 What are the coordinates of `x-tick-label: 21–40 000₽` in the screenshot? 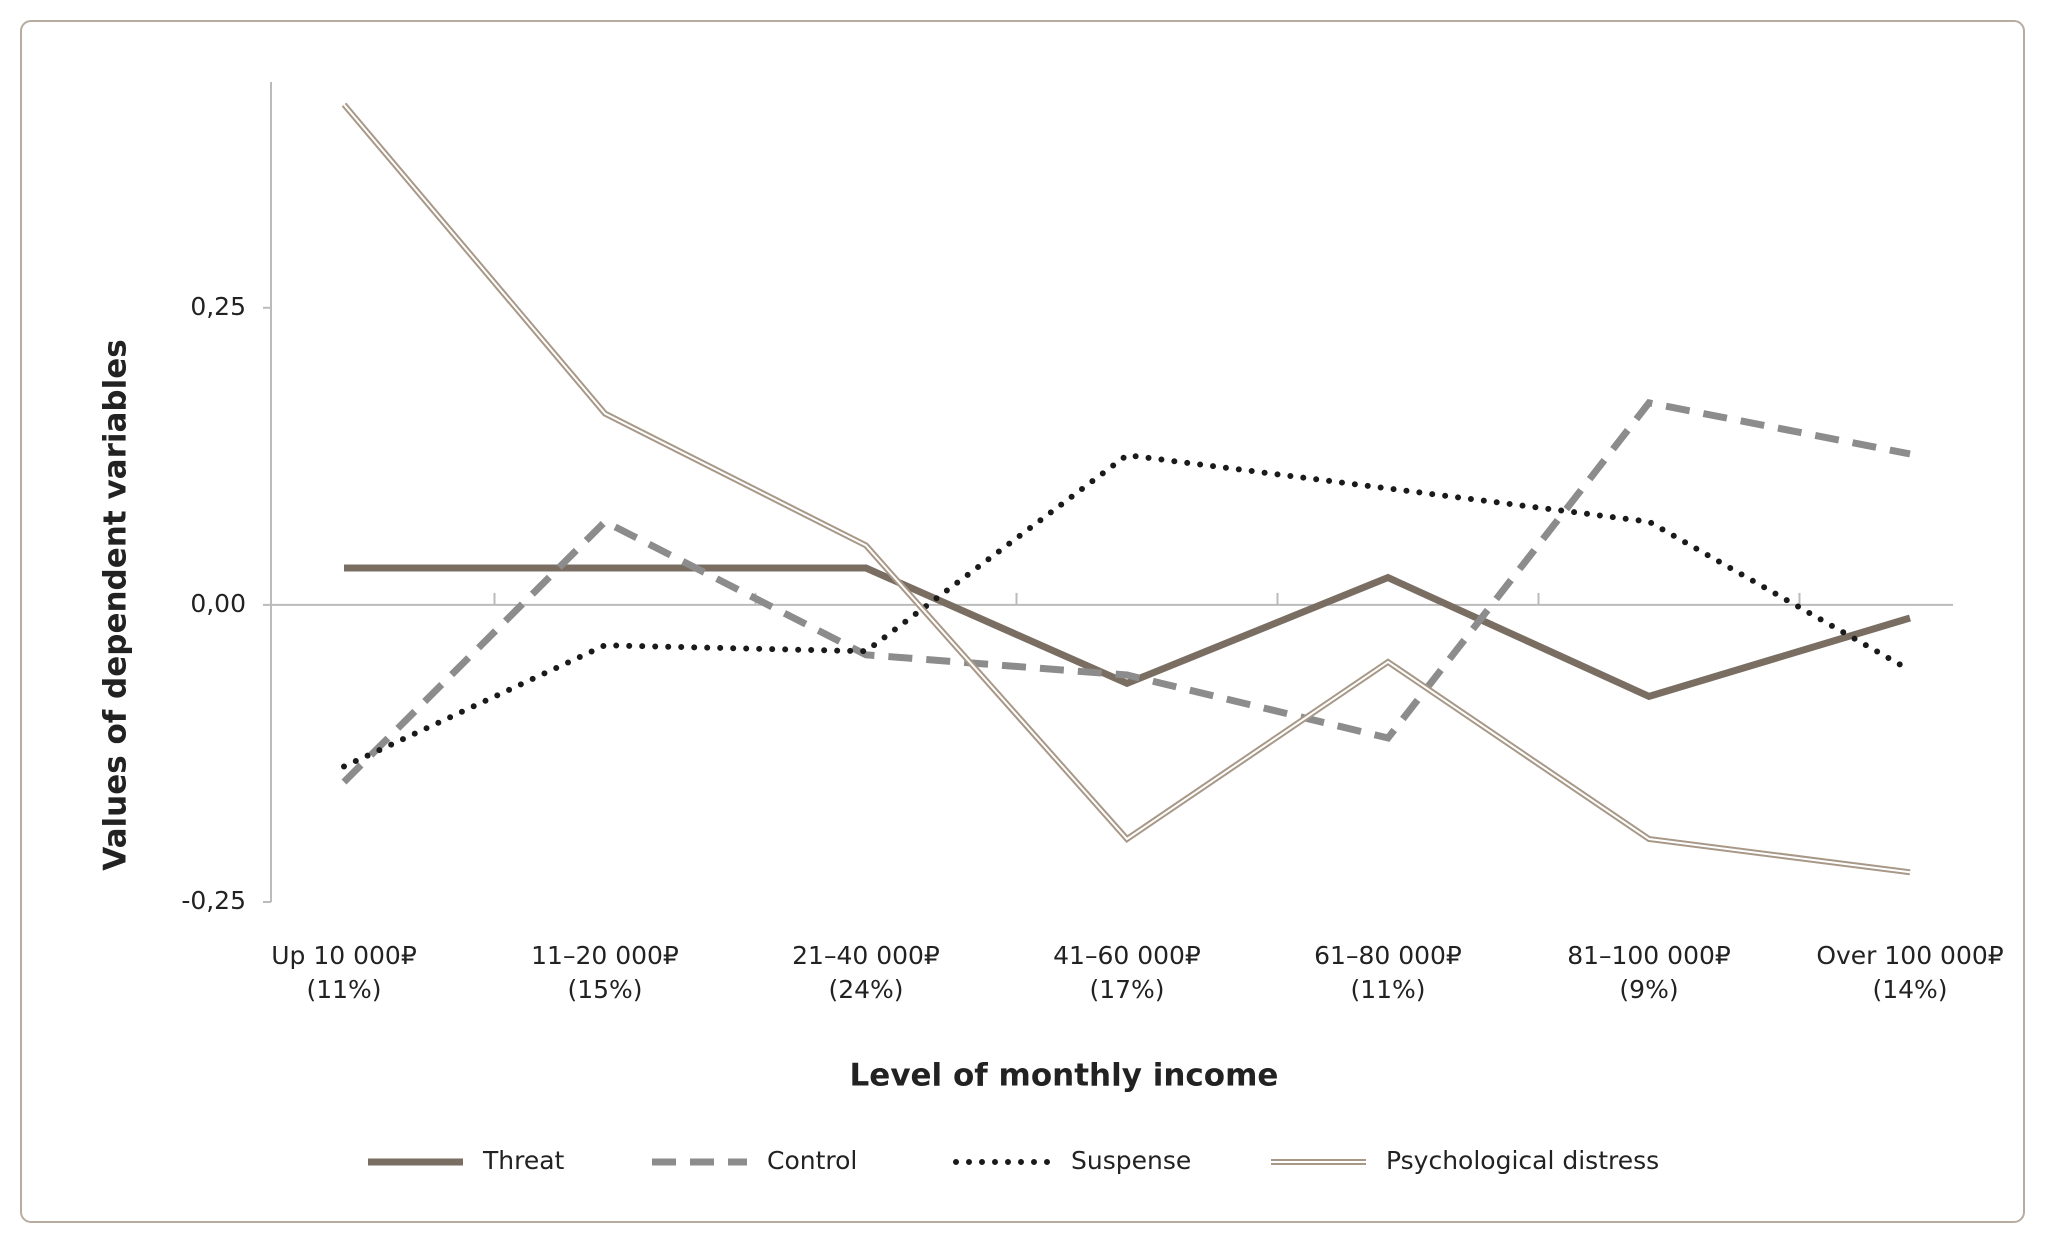 It's located at (866, 955).